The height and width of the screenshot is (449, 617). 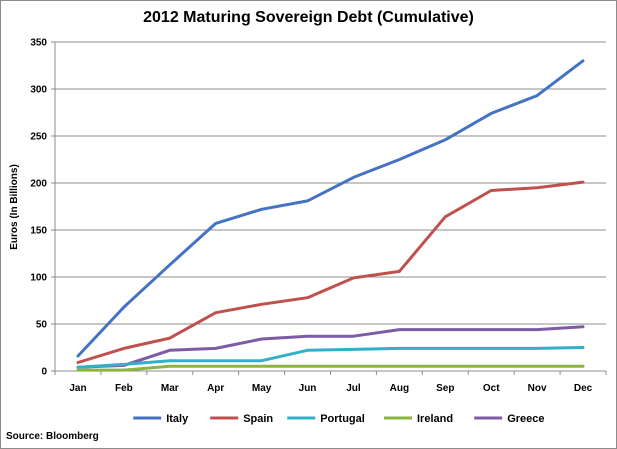 What do you see at coordinates (44, 372) in the screenshot?
I see `y-tick-label: 0` at bounding box center [44, 372].